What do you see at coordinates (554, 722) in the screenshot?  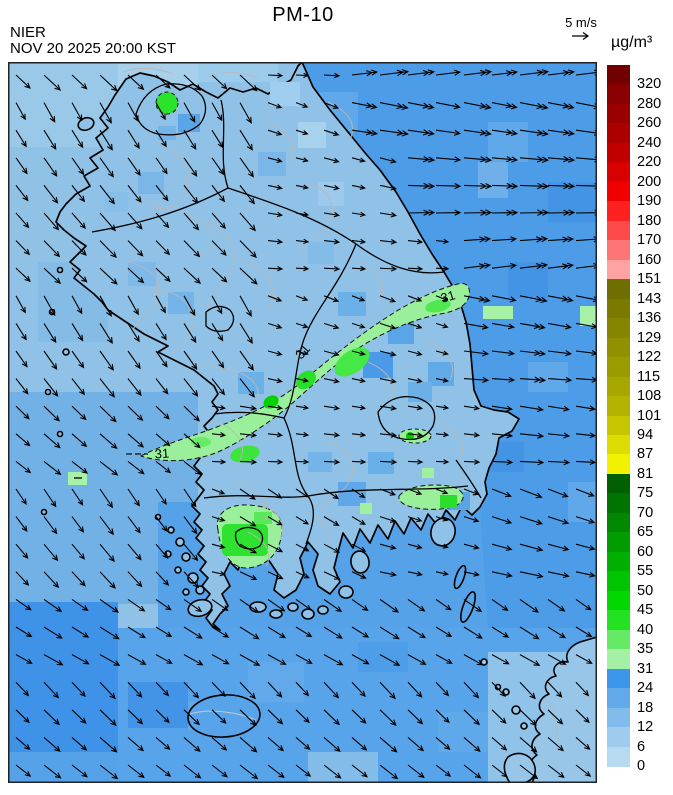 I see `kyushu-county-line` at bounding box center [554, 722].